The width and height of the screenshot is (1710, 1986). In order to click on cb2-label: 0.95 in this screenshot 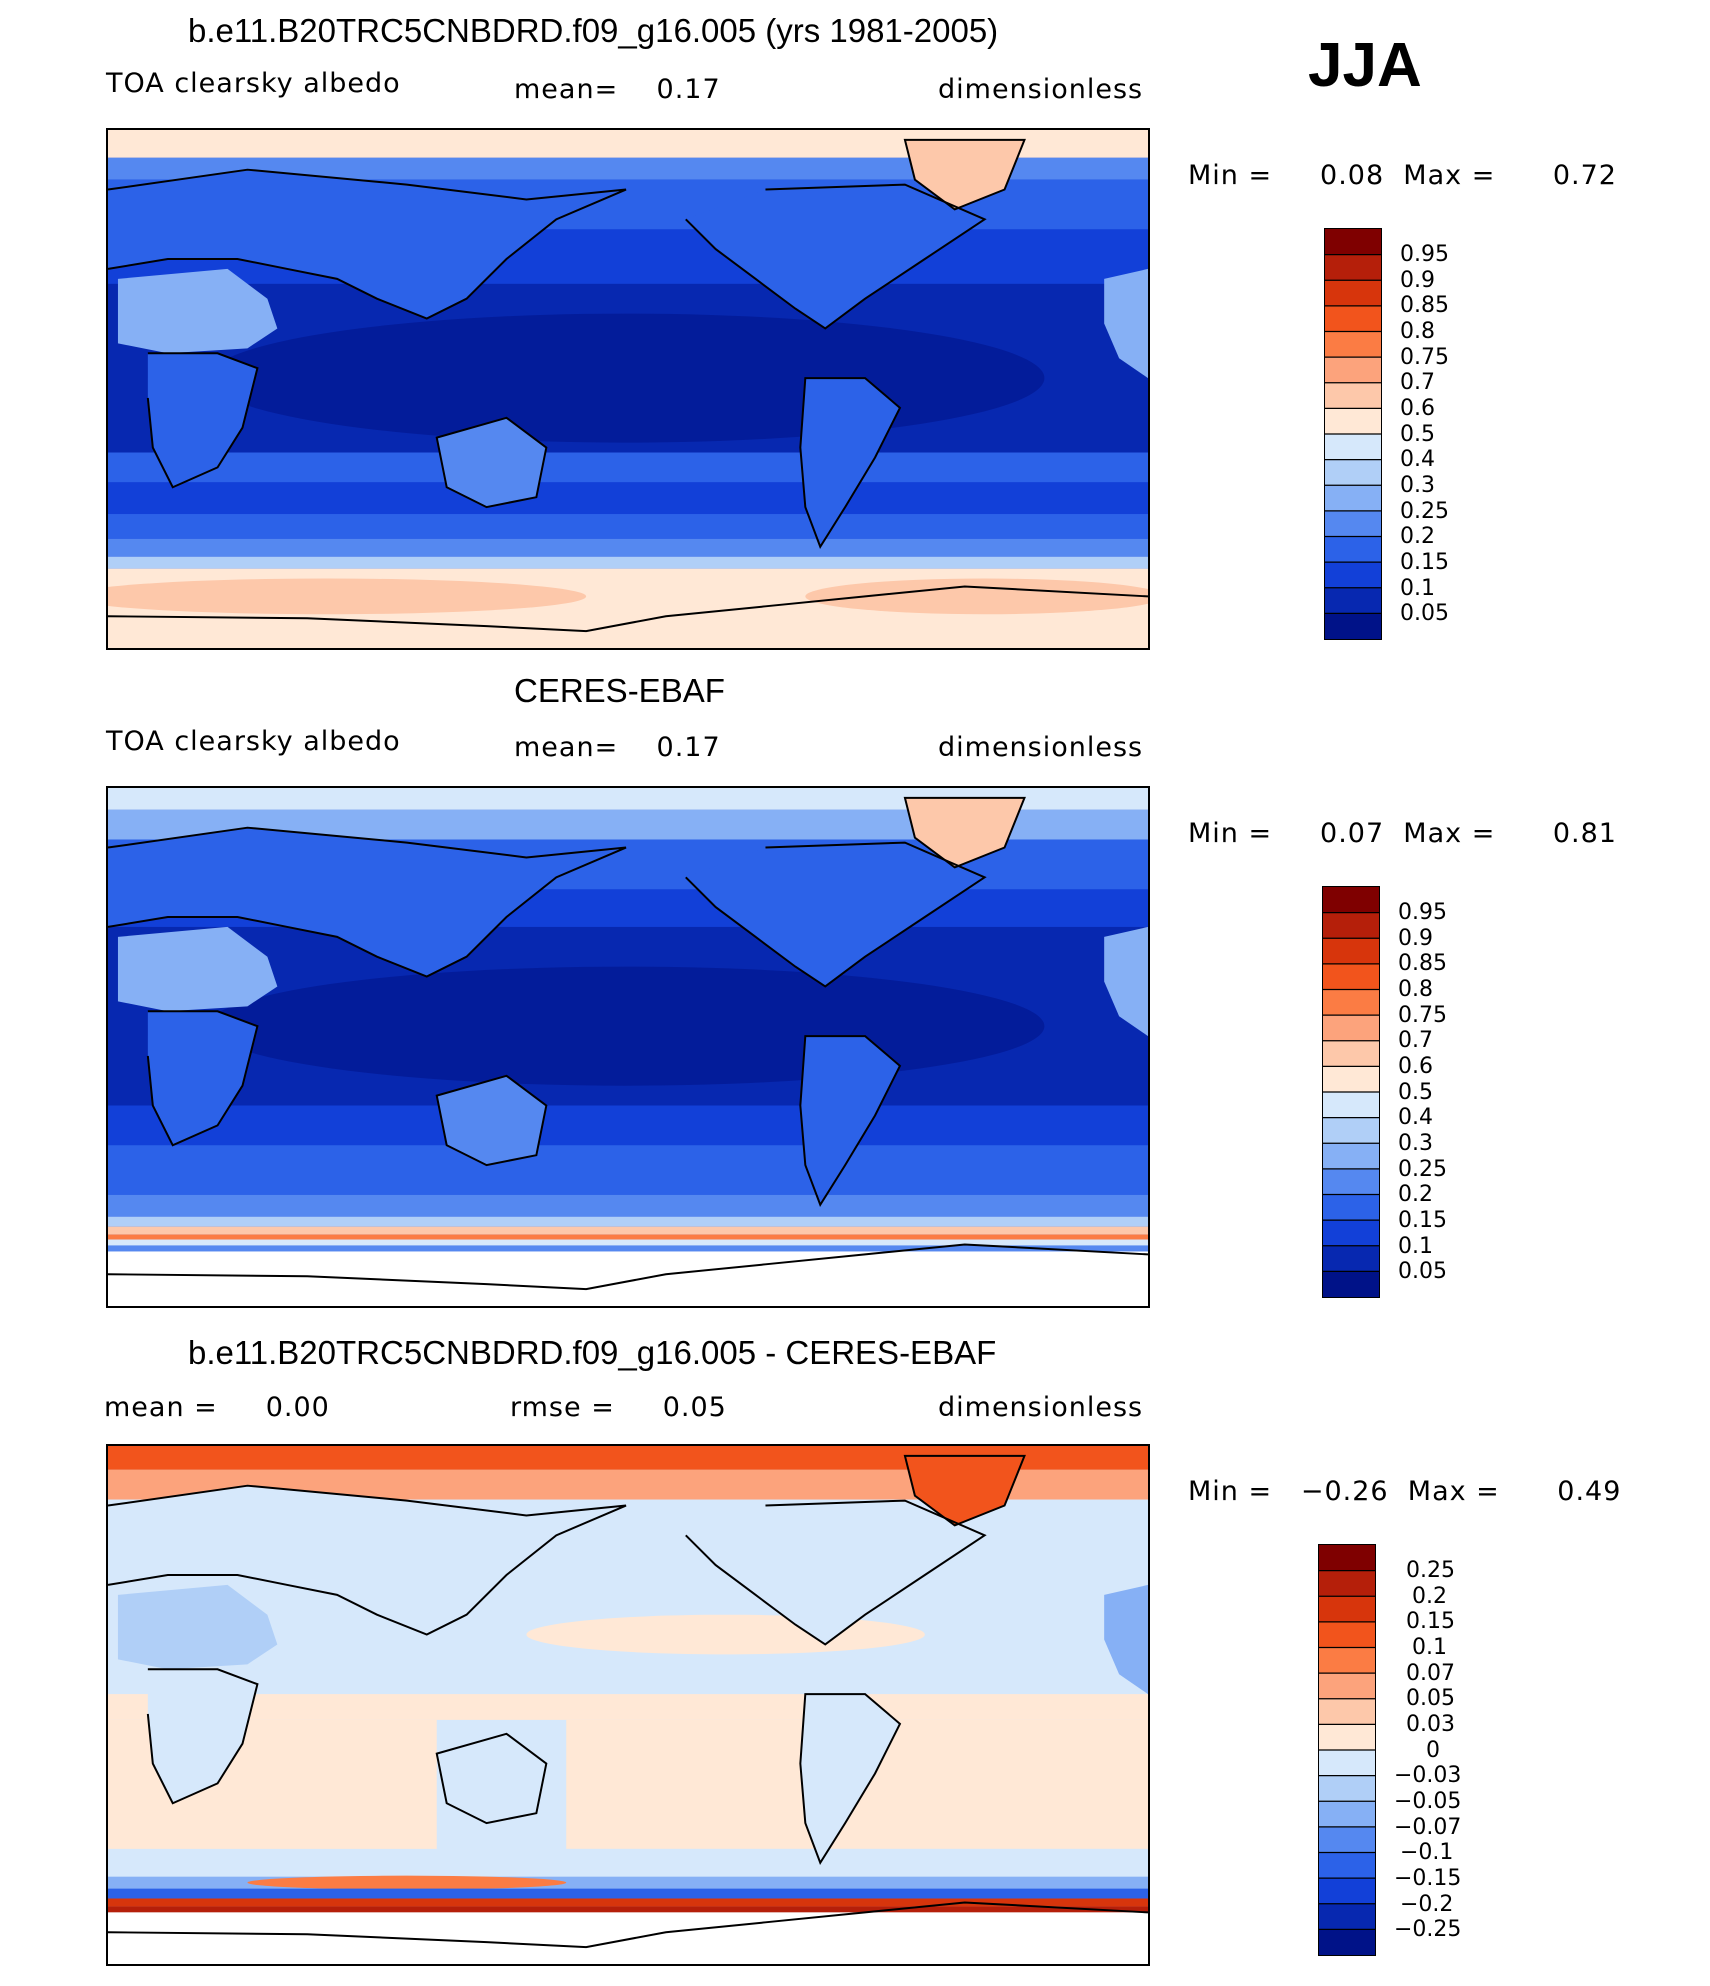, I will do `click(1422, 912)`.